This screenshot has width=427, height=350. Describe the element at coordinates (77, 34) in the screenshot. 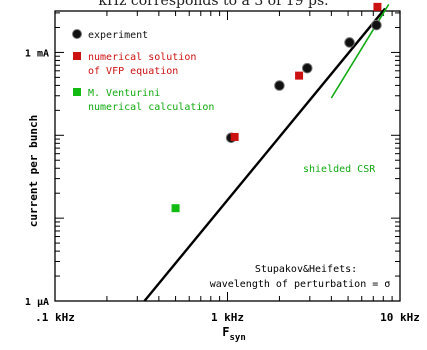

I see `legend-experiment-marker` at that location.